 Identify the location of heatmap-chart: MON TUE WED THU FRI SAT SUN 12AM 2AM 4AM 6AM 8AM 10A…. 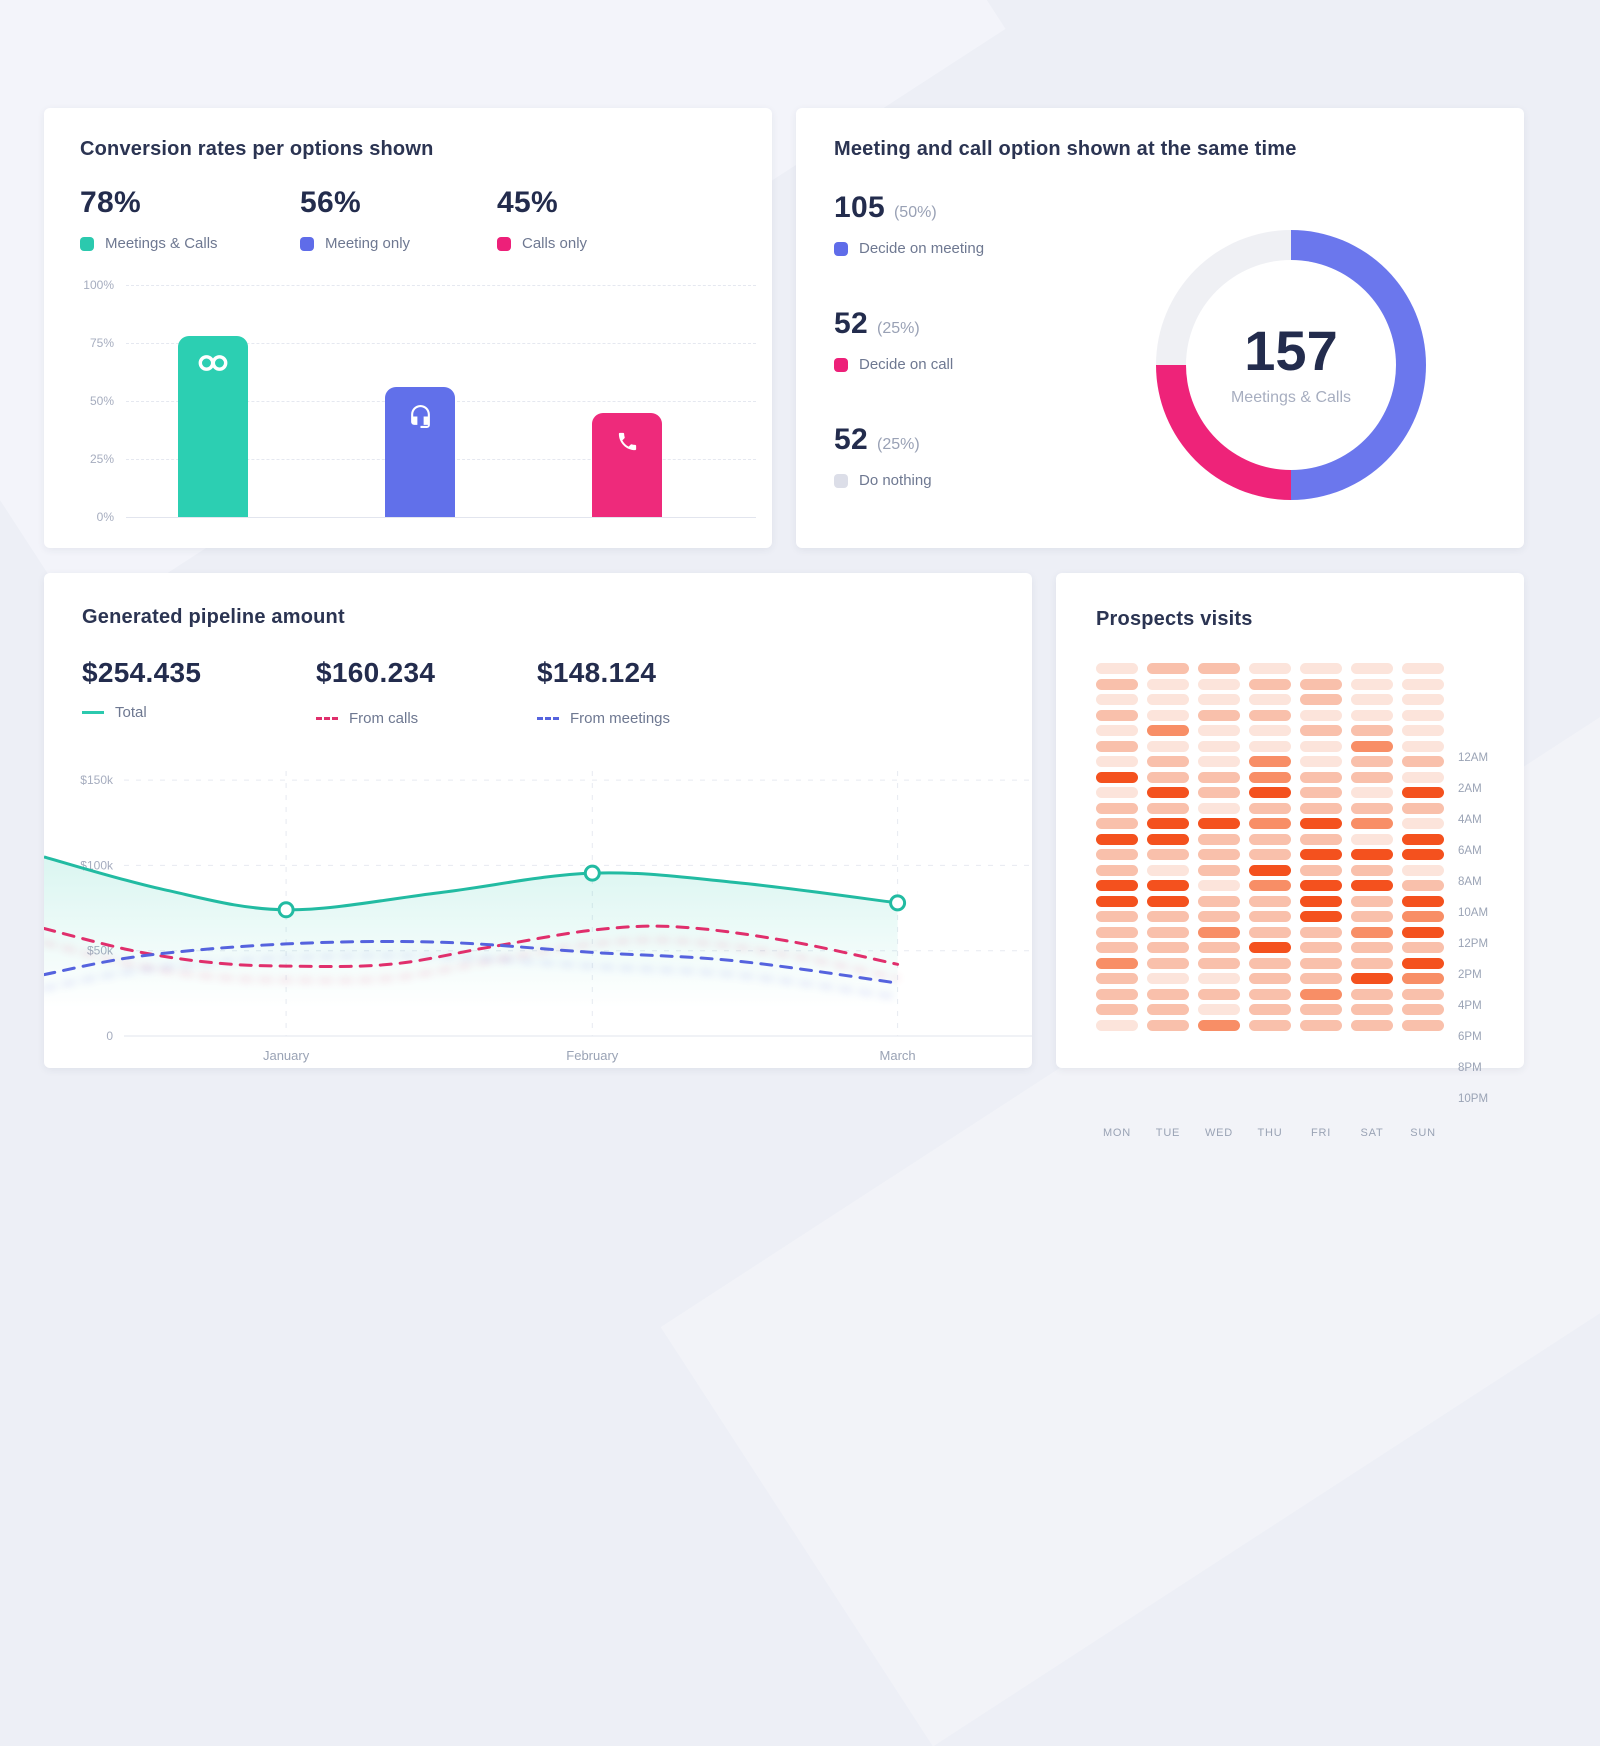
(1306, 901).